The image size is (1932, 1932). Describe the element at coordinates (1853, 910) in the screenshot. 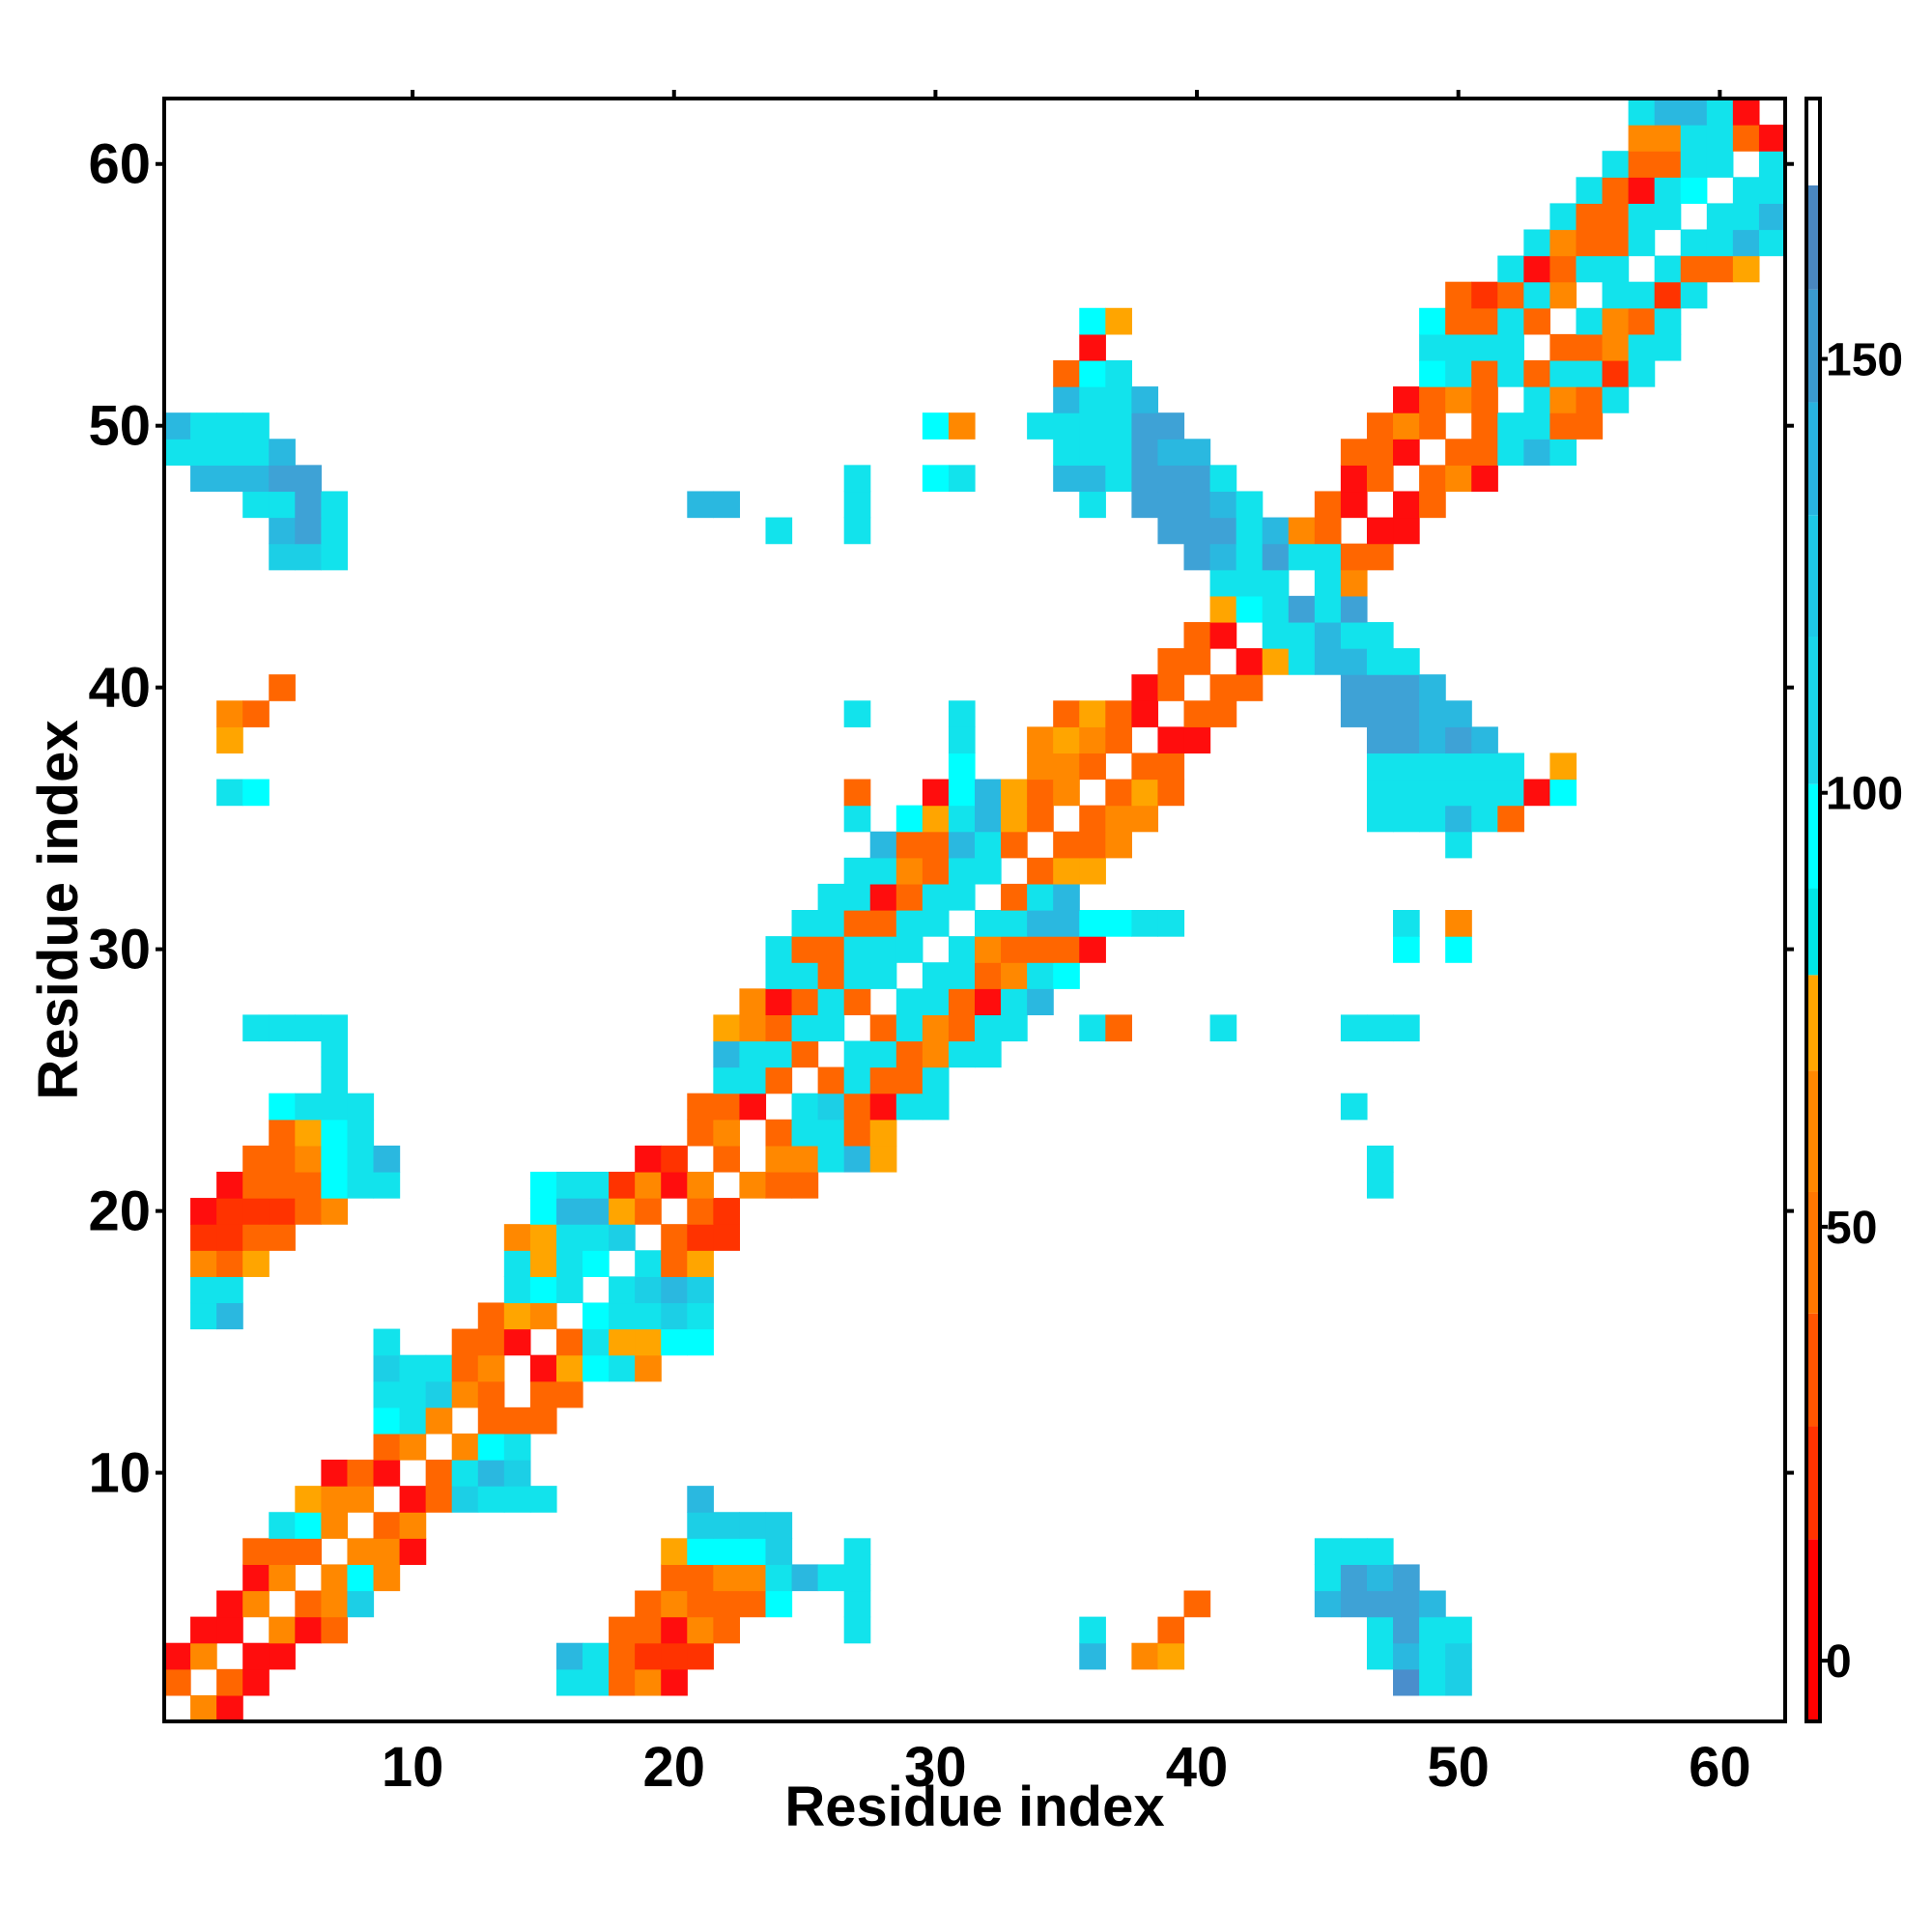

I see `colorbar: 0 50 100 150` at that location.